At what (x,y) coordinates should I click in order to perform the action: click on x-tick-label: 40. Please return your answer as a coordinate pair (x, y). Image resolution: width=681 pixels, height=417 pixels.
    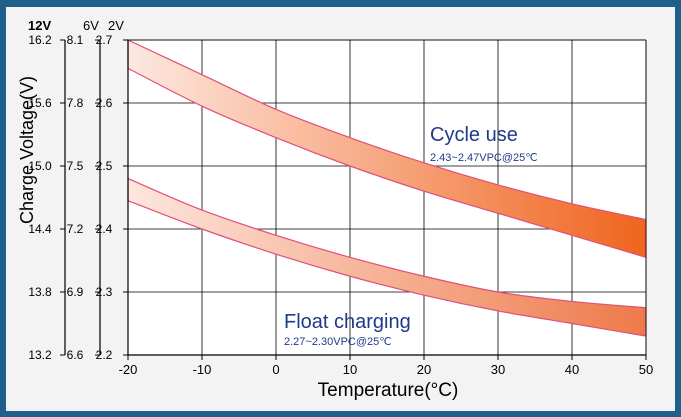
    Looking at the image, I should click on (572, 369).